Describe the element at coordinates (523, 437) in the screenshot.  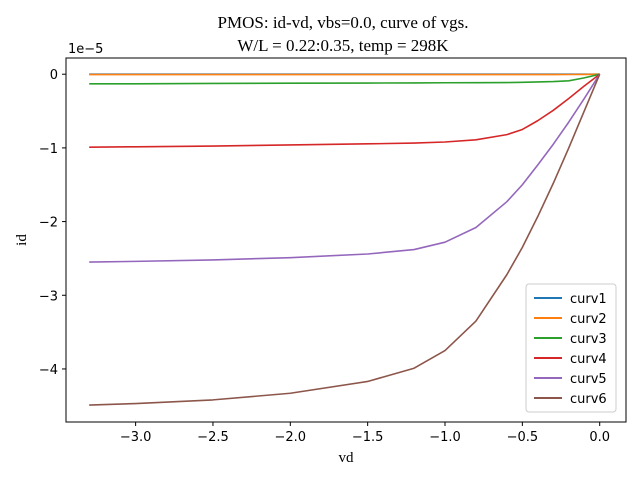
I see `x-tick-label: −0.5` at that location.